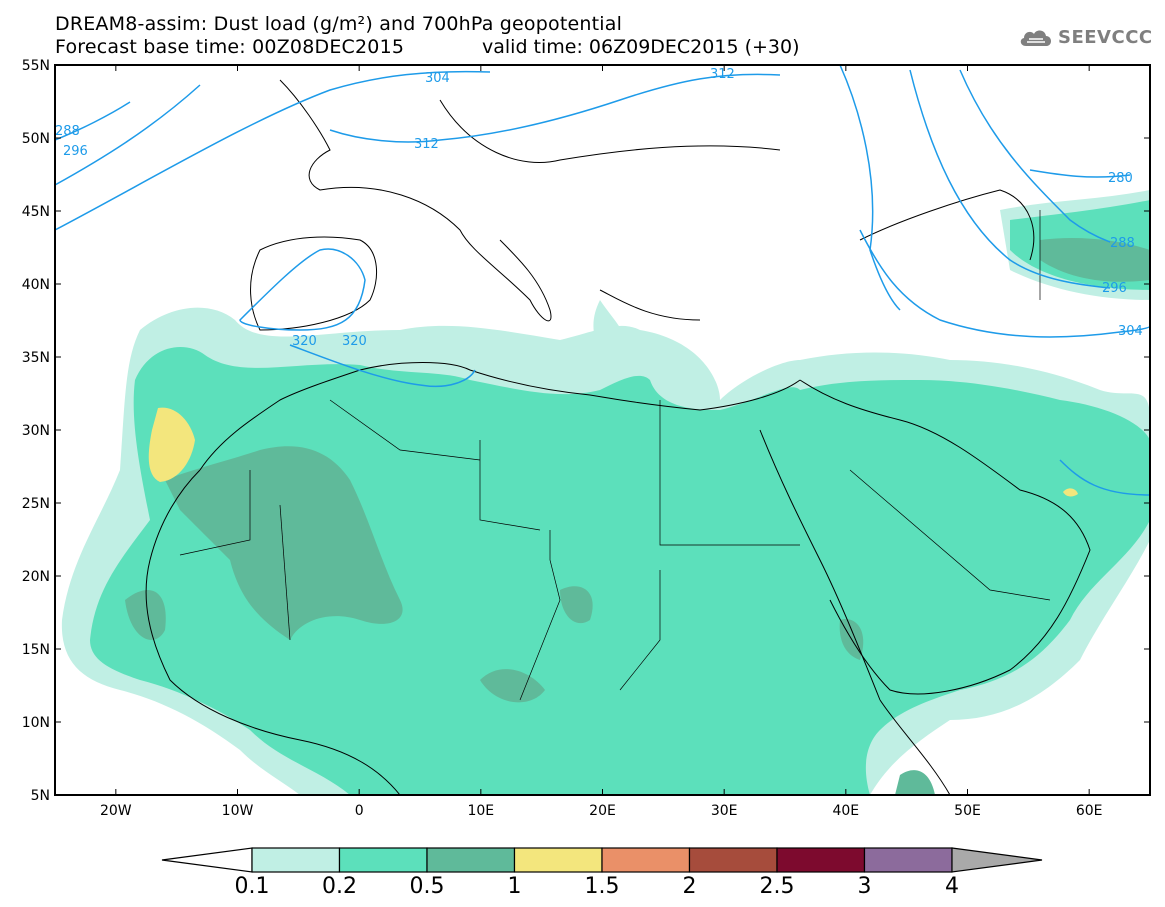  Describe the element at coordinates (36, 66) in the screenshot. I see `lat-tick-label: 55N` at that location.